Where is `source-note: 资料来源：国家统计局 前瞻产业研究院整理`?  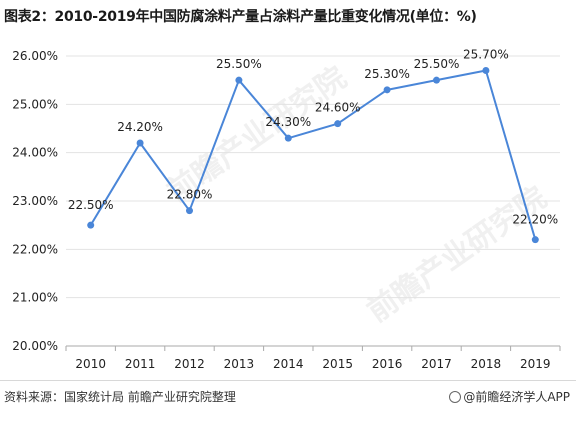 source-note: 资料来源：国家统计局 前瞻产业研究院整理 is located at coordinates (120, 397).